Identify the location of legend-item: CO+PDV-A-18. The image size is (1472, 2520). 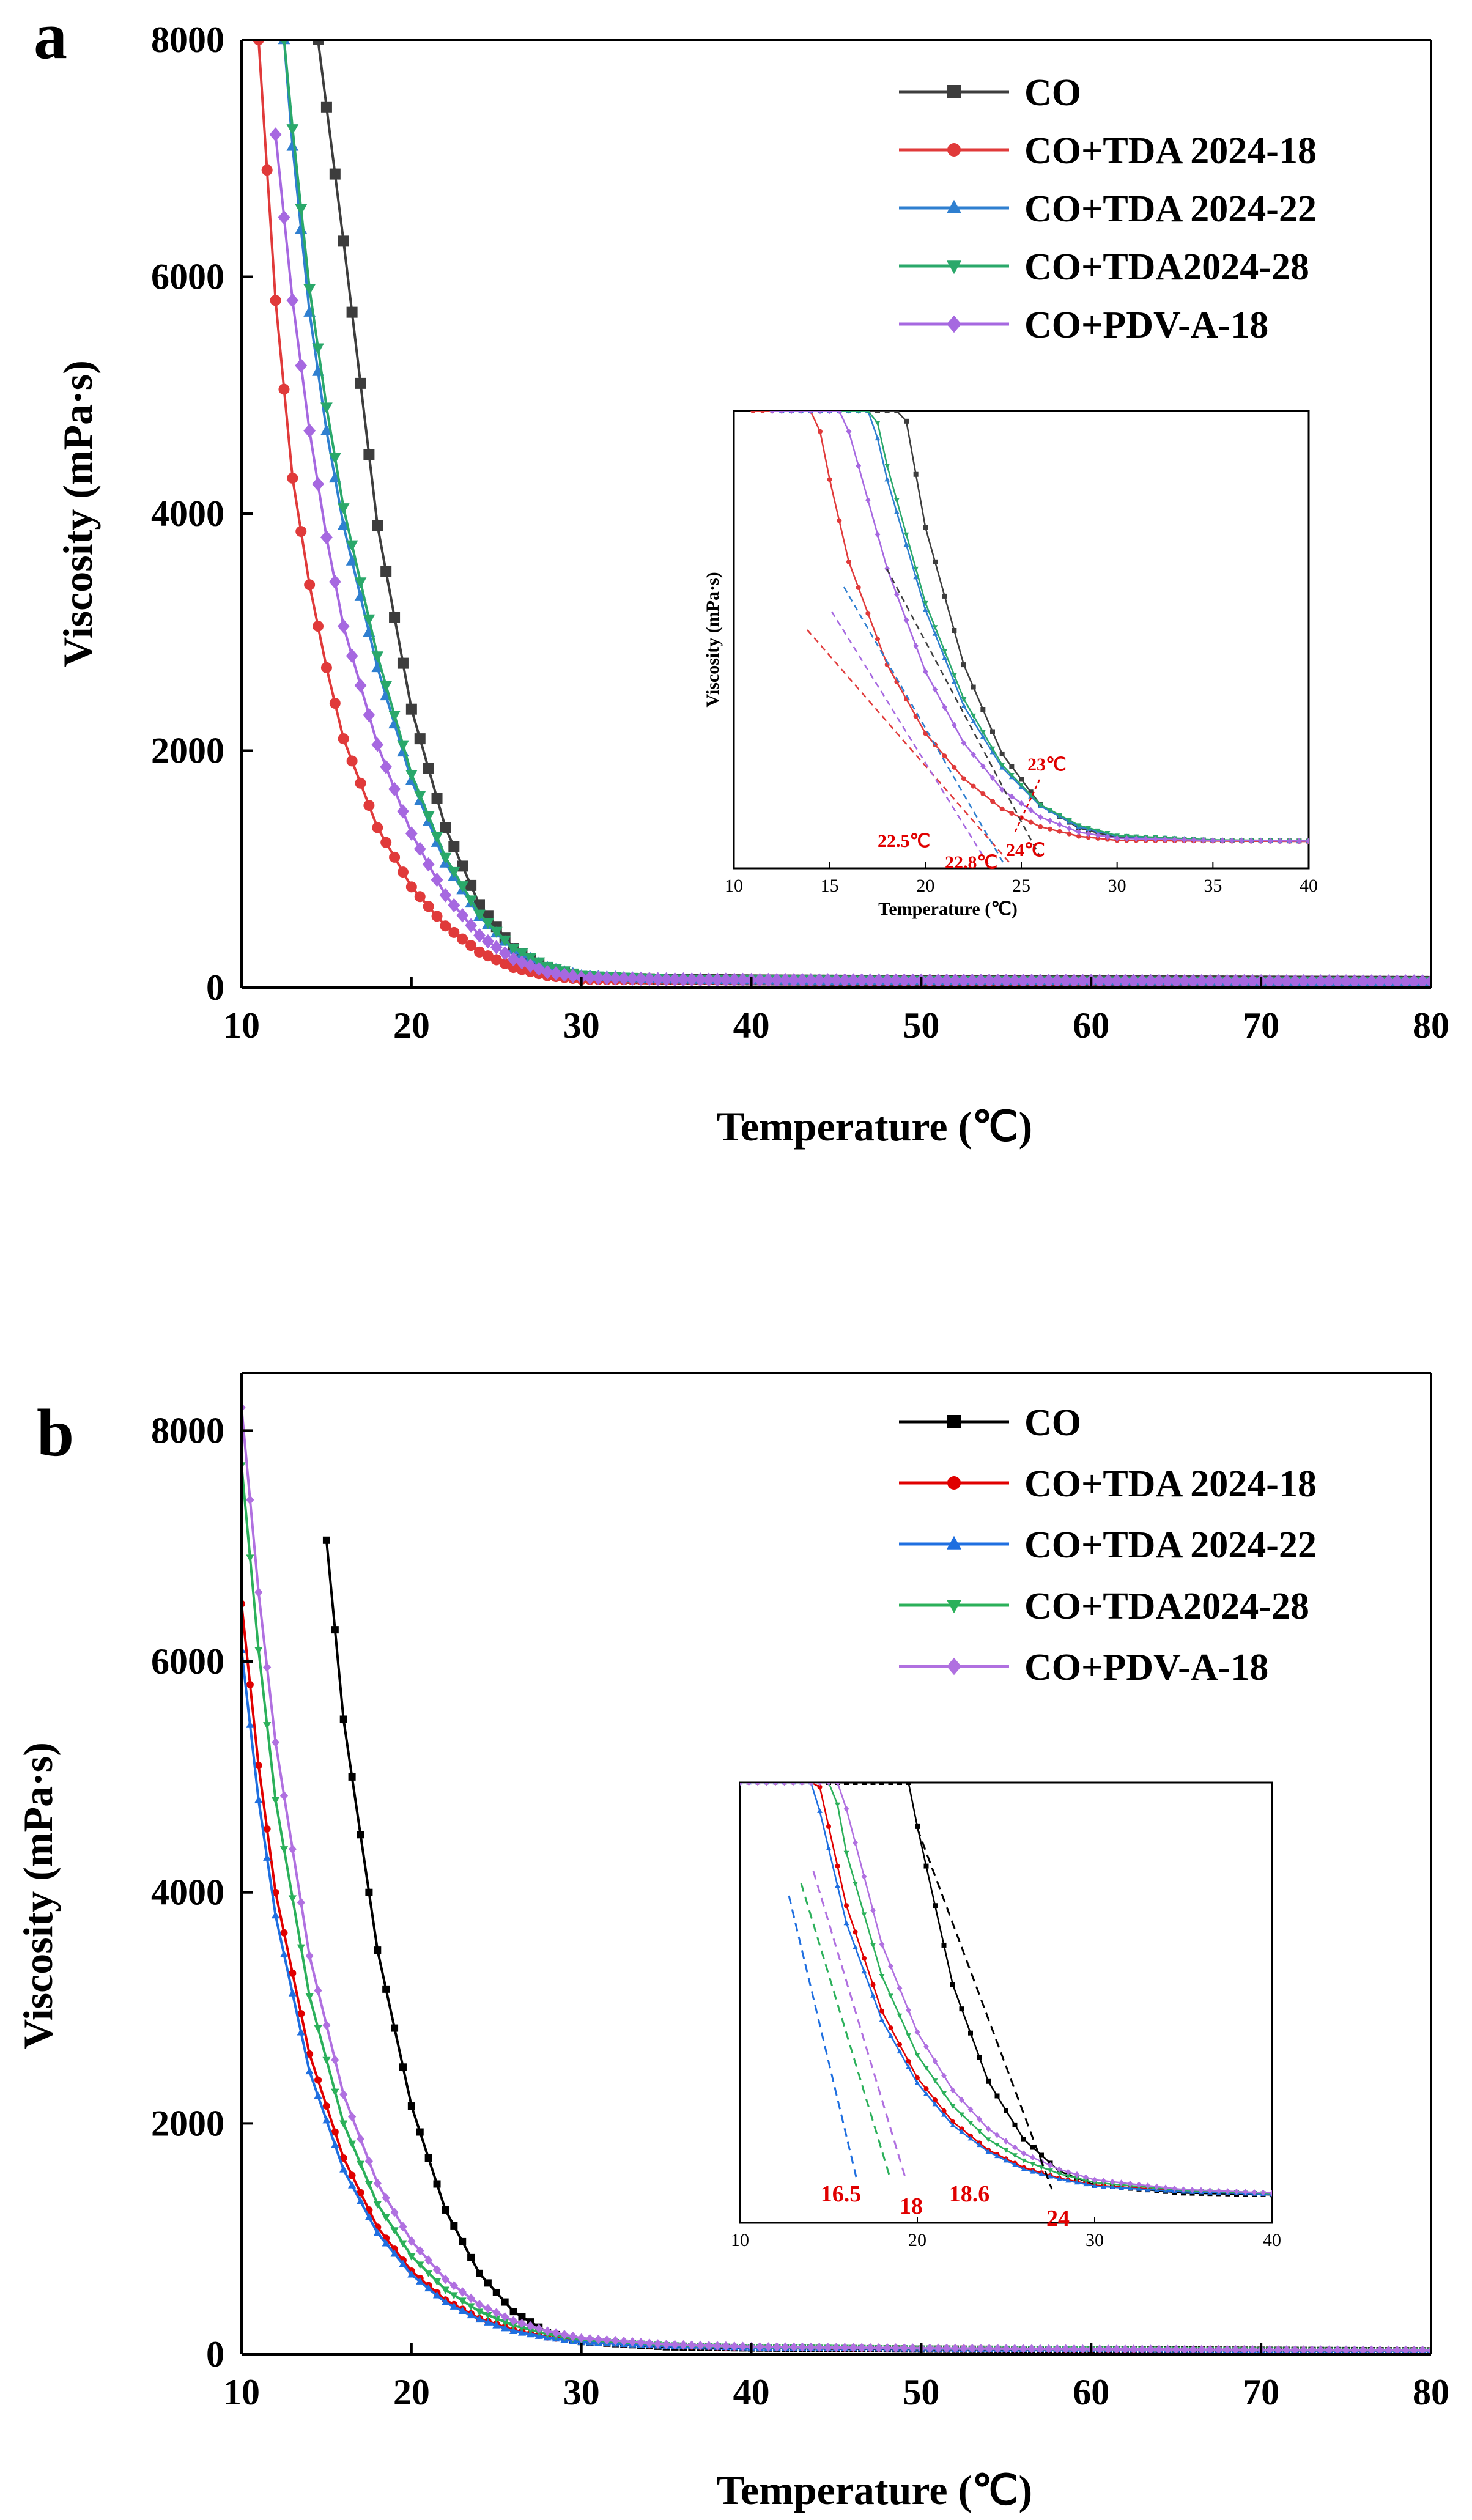
(1083, 1667).